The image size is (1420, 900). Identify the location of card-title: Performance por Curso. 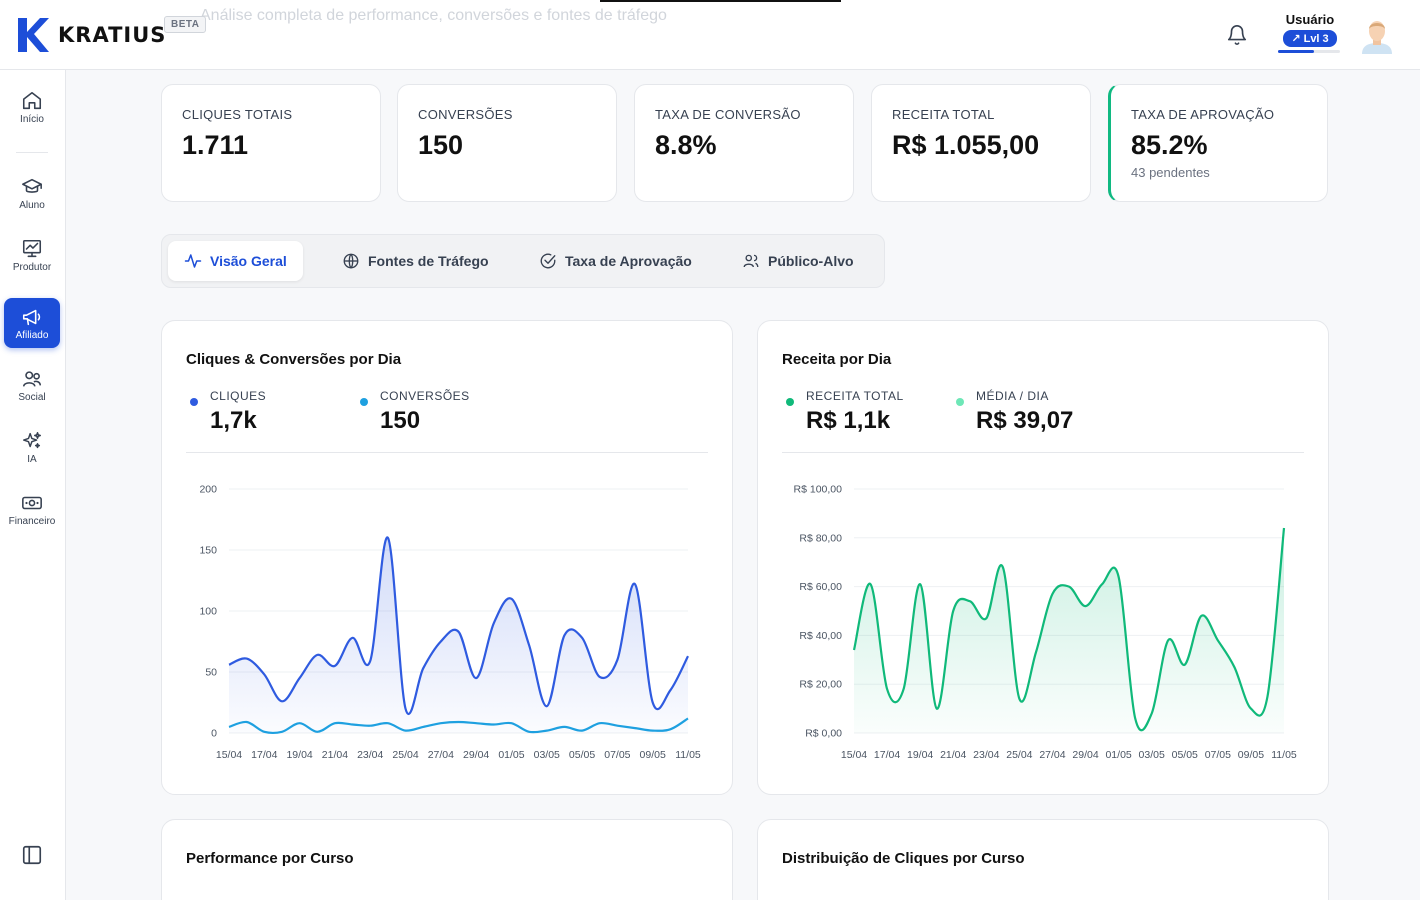
(270, 858).